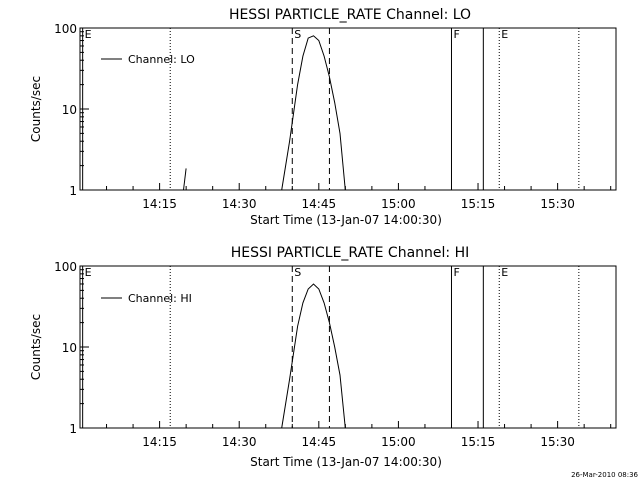 Image resolution: width=640 pixels, height=480 pixels. Describe the element at coordinates (350, 15) in the screenshot. I see `chart-title-lo: HESSI PARTICLE_RATE Channel: LO` at that location.